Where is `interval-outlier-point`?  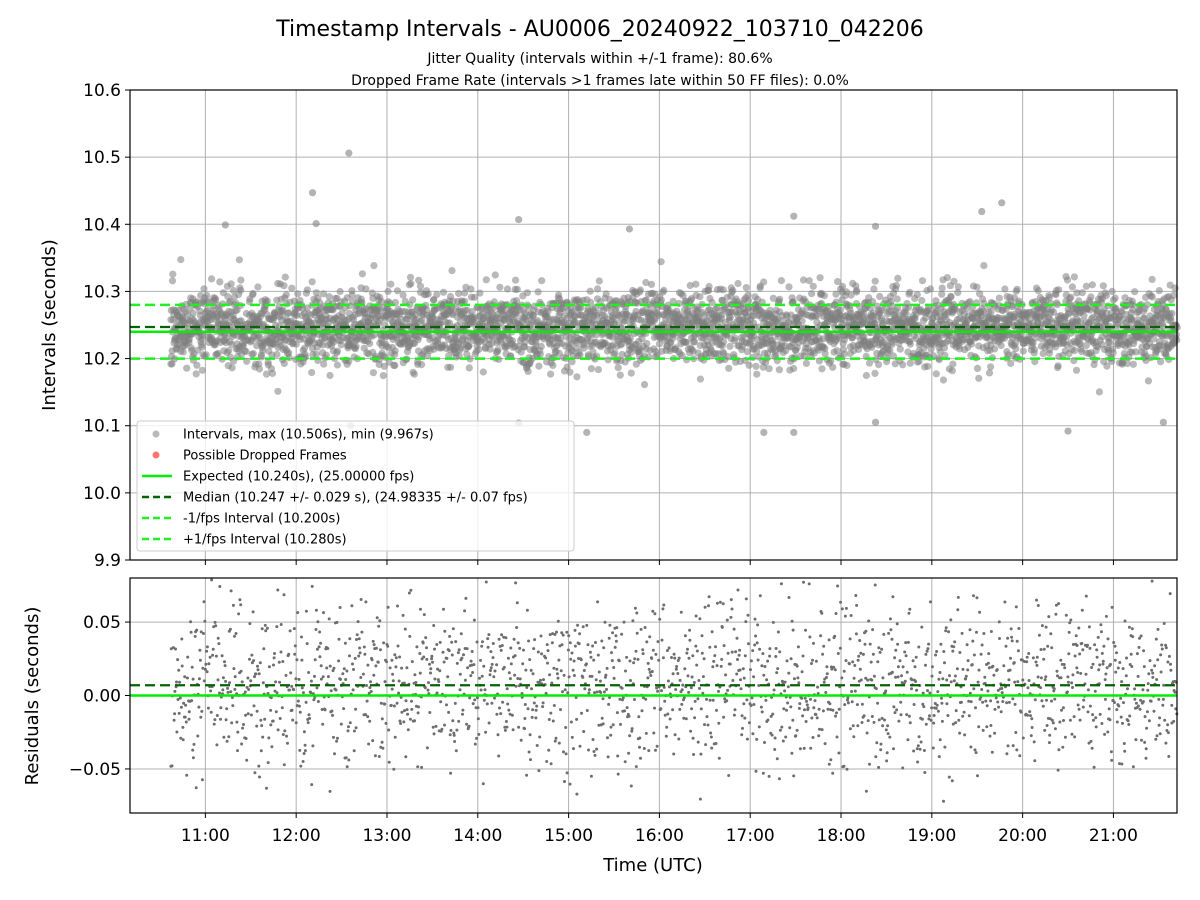 interval-outlier-point is located at coordinates (764, 432).